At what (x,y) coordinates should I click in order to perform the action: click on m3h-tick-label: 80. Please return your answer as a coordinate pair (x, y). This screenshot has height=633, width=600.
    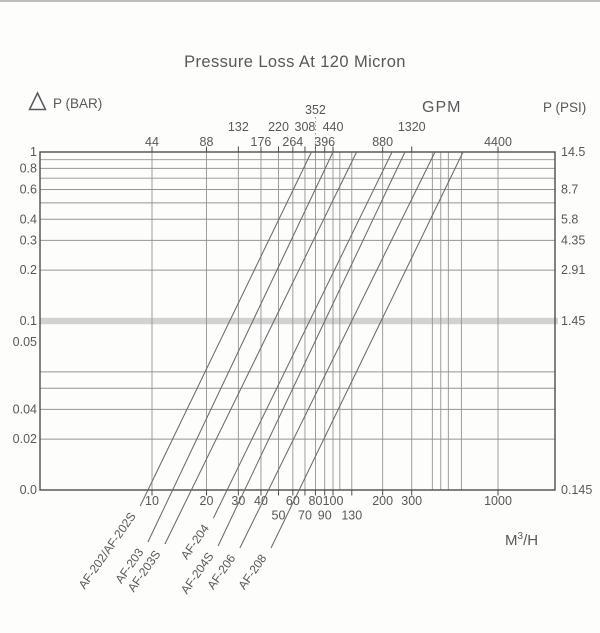
    Looking at the image, I should click on (316, 501).